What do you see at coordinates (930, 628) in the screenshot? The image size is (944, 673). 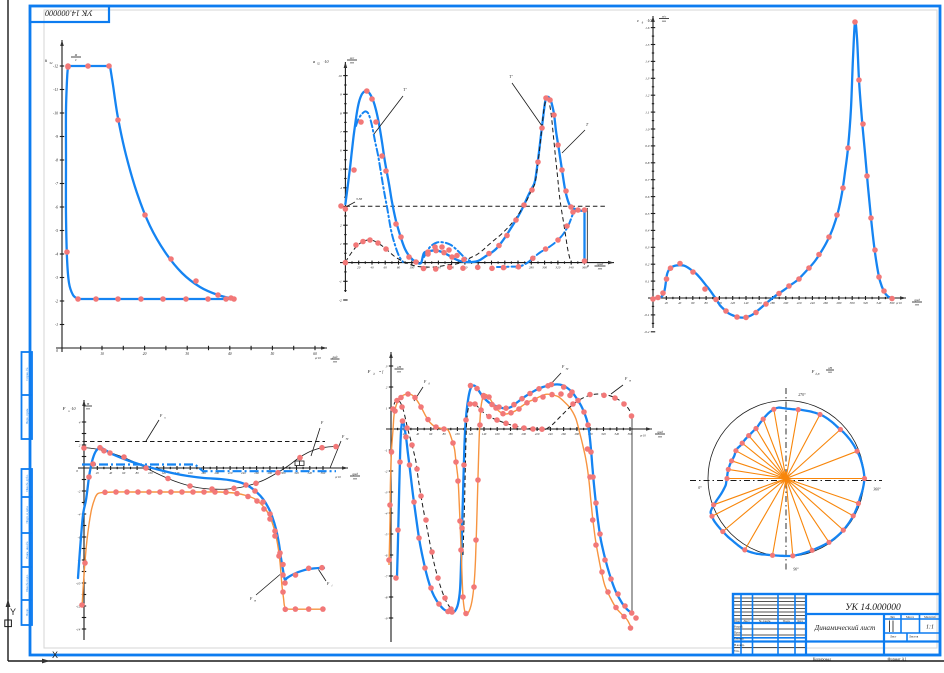 I see `svg-text: 1:1` at bounding box center [930, 628].